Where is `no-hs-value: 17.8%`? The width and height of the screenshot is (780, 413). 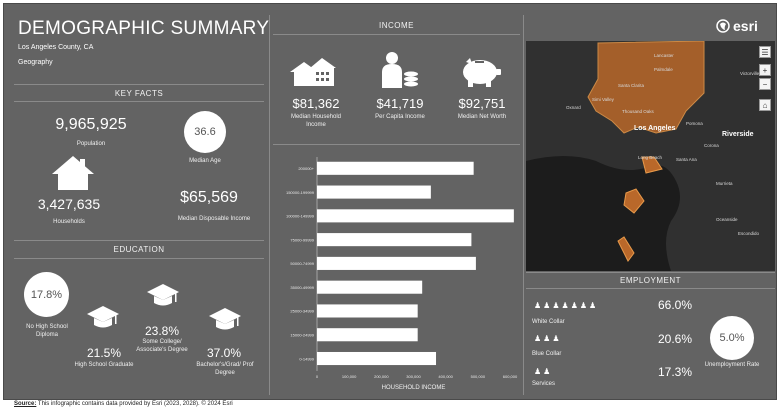 no-hs-value: 17.8% is located at coordinates (46, 294).